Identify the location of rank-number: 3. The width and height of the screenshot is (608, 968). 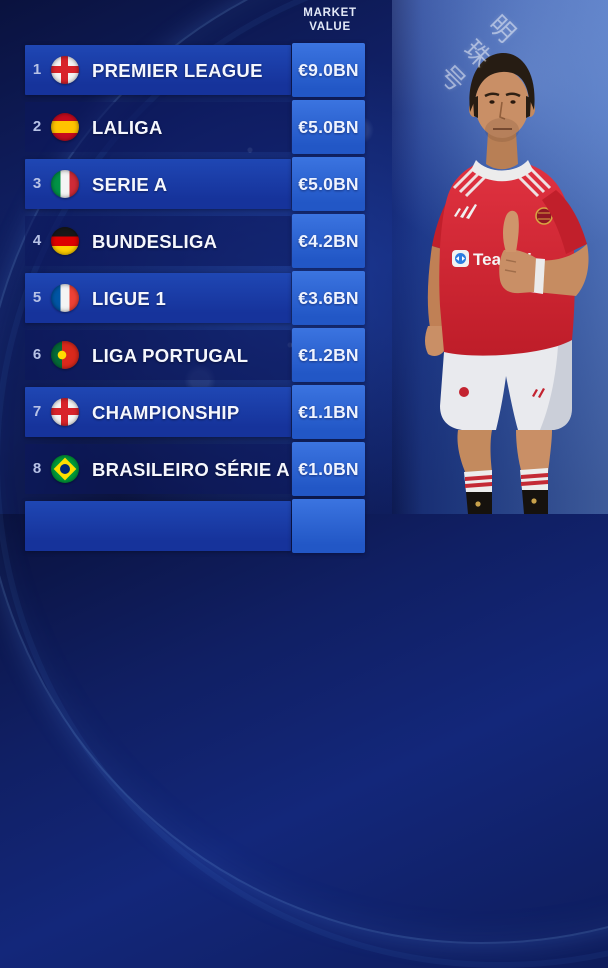
(37, 183).